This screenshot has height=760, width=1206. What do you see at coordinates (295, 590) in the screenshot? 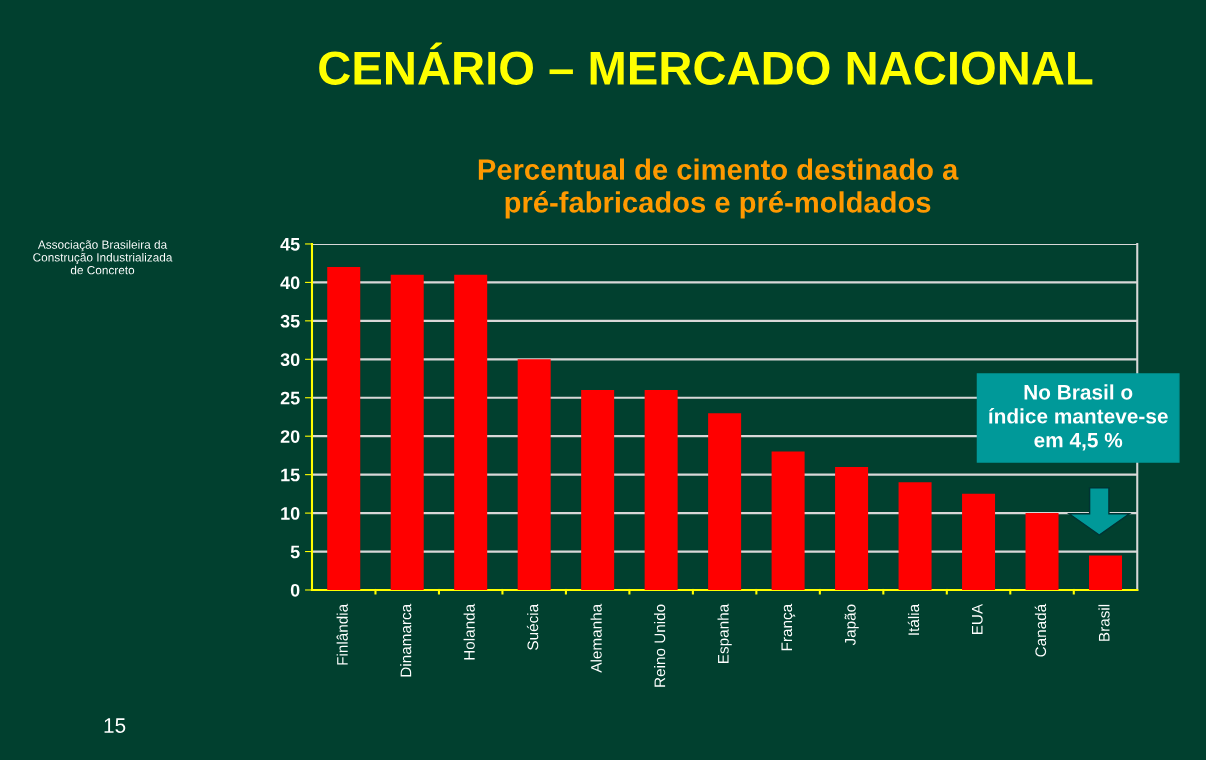
I see `y-tick-label: 0` at bounding box center [295, 590].